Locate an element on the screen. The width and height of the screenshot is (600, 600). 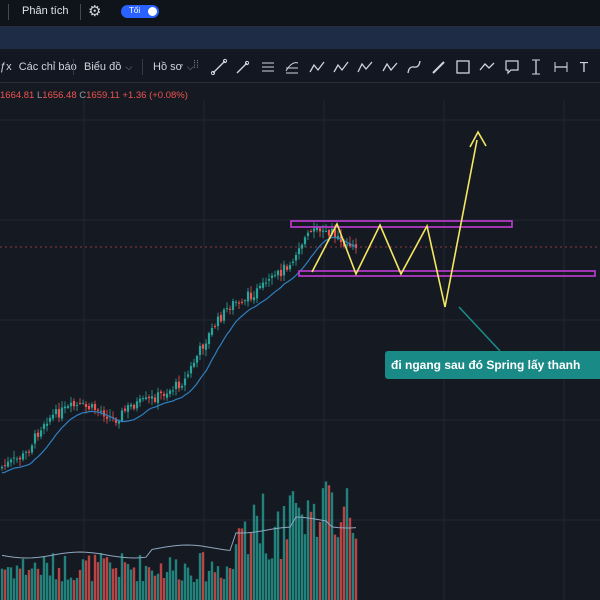
long-position-icon is located at coordinates (536, 67).